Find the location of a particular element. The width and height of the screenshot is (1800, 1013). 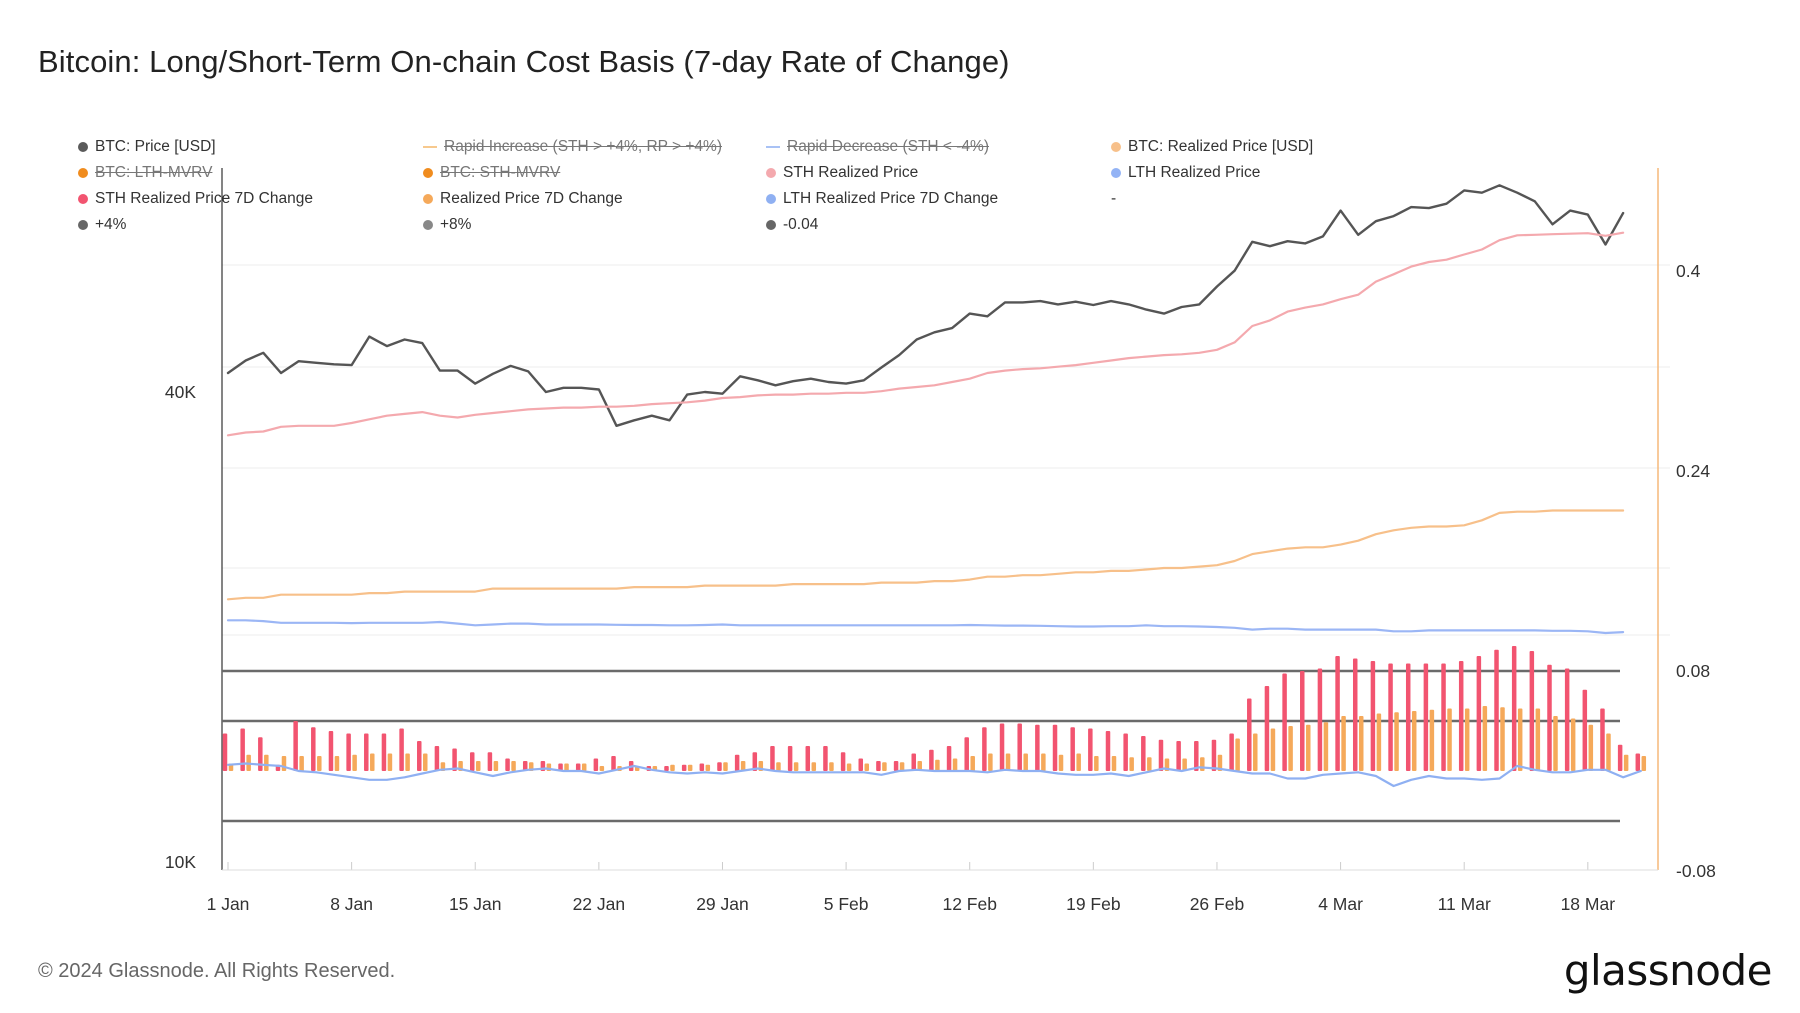

legend-item: +4% is located at coordinates (102, 225).